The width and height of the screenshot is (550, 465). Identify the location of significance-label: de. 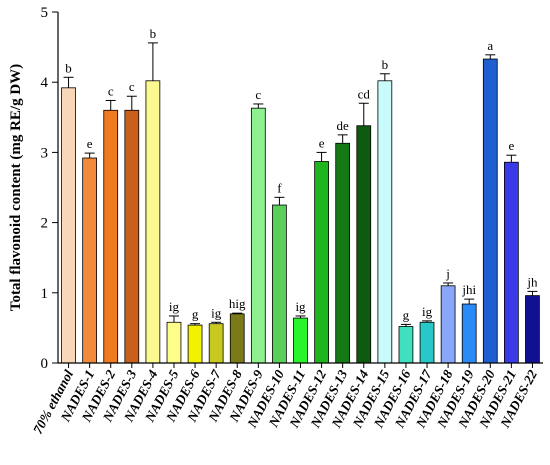
(343, 125).